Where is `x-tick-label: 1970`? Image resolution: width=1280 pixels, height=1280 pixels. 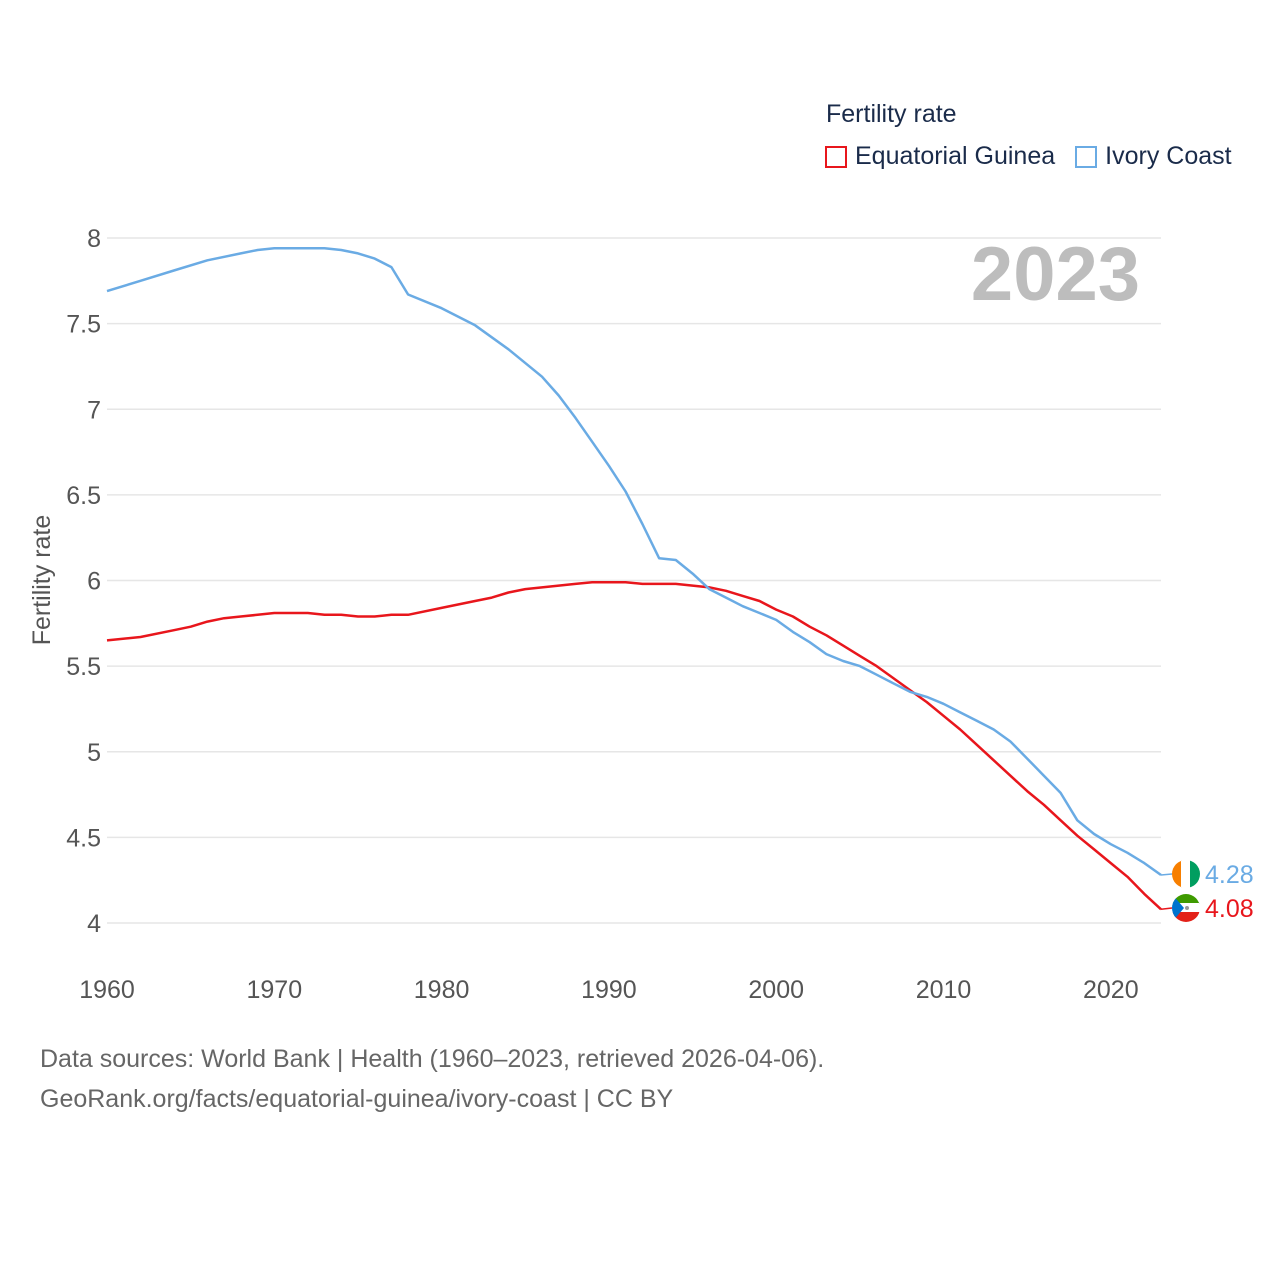 x-tick-label: 1970 is located at coordinates (274, 990).